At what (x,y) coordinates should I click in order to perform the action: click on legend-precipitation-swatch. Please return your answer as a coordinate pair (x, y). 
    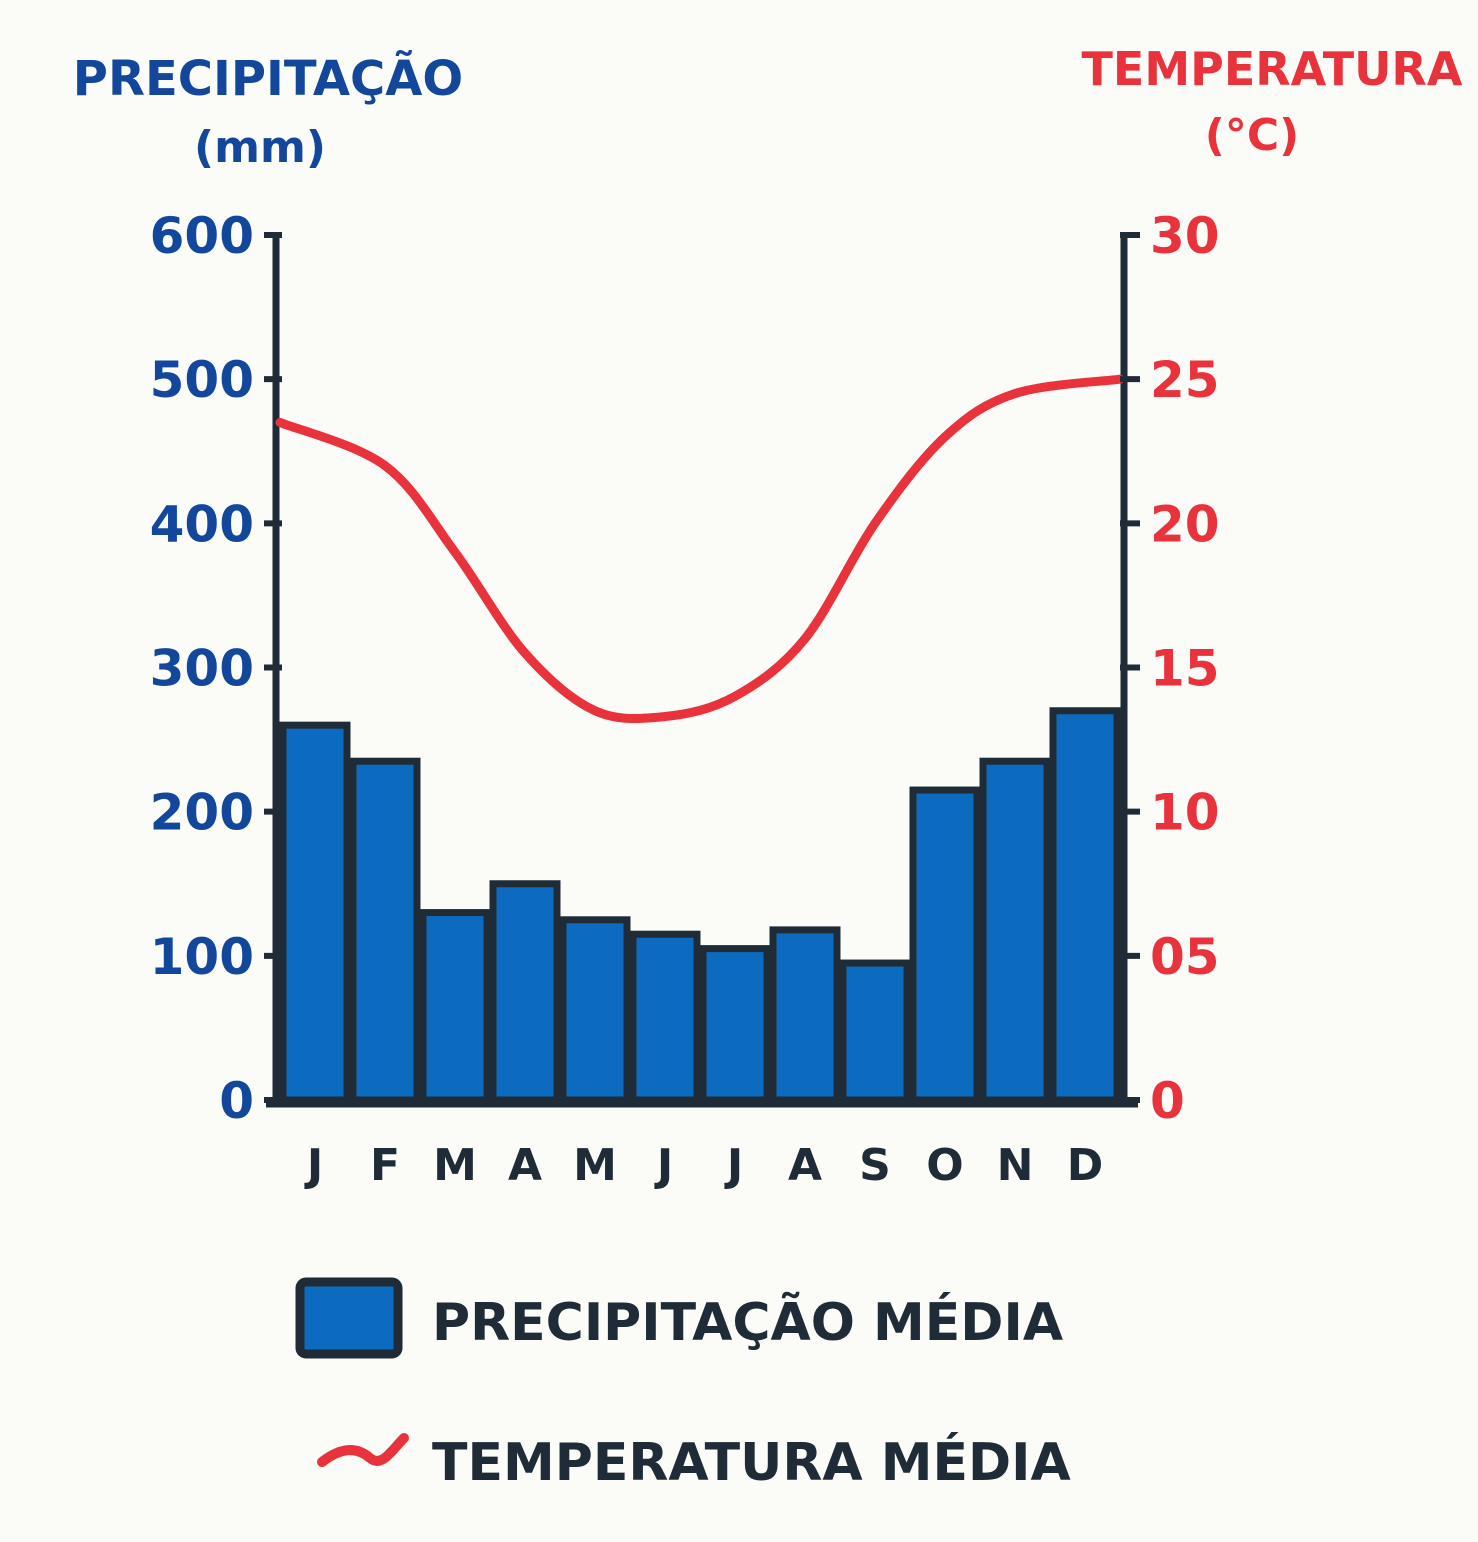
    Looking at the image, I should click on (349, 1318).